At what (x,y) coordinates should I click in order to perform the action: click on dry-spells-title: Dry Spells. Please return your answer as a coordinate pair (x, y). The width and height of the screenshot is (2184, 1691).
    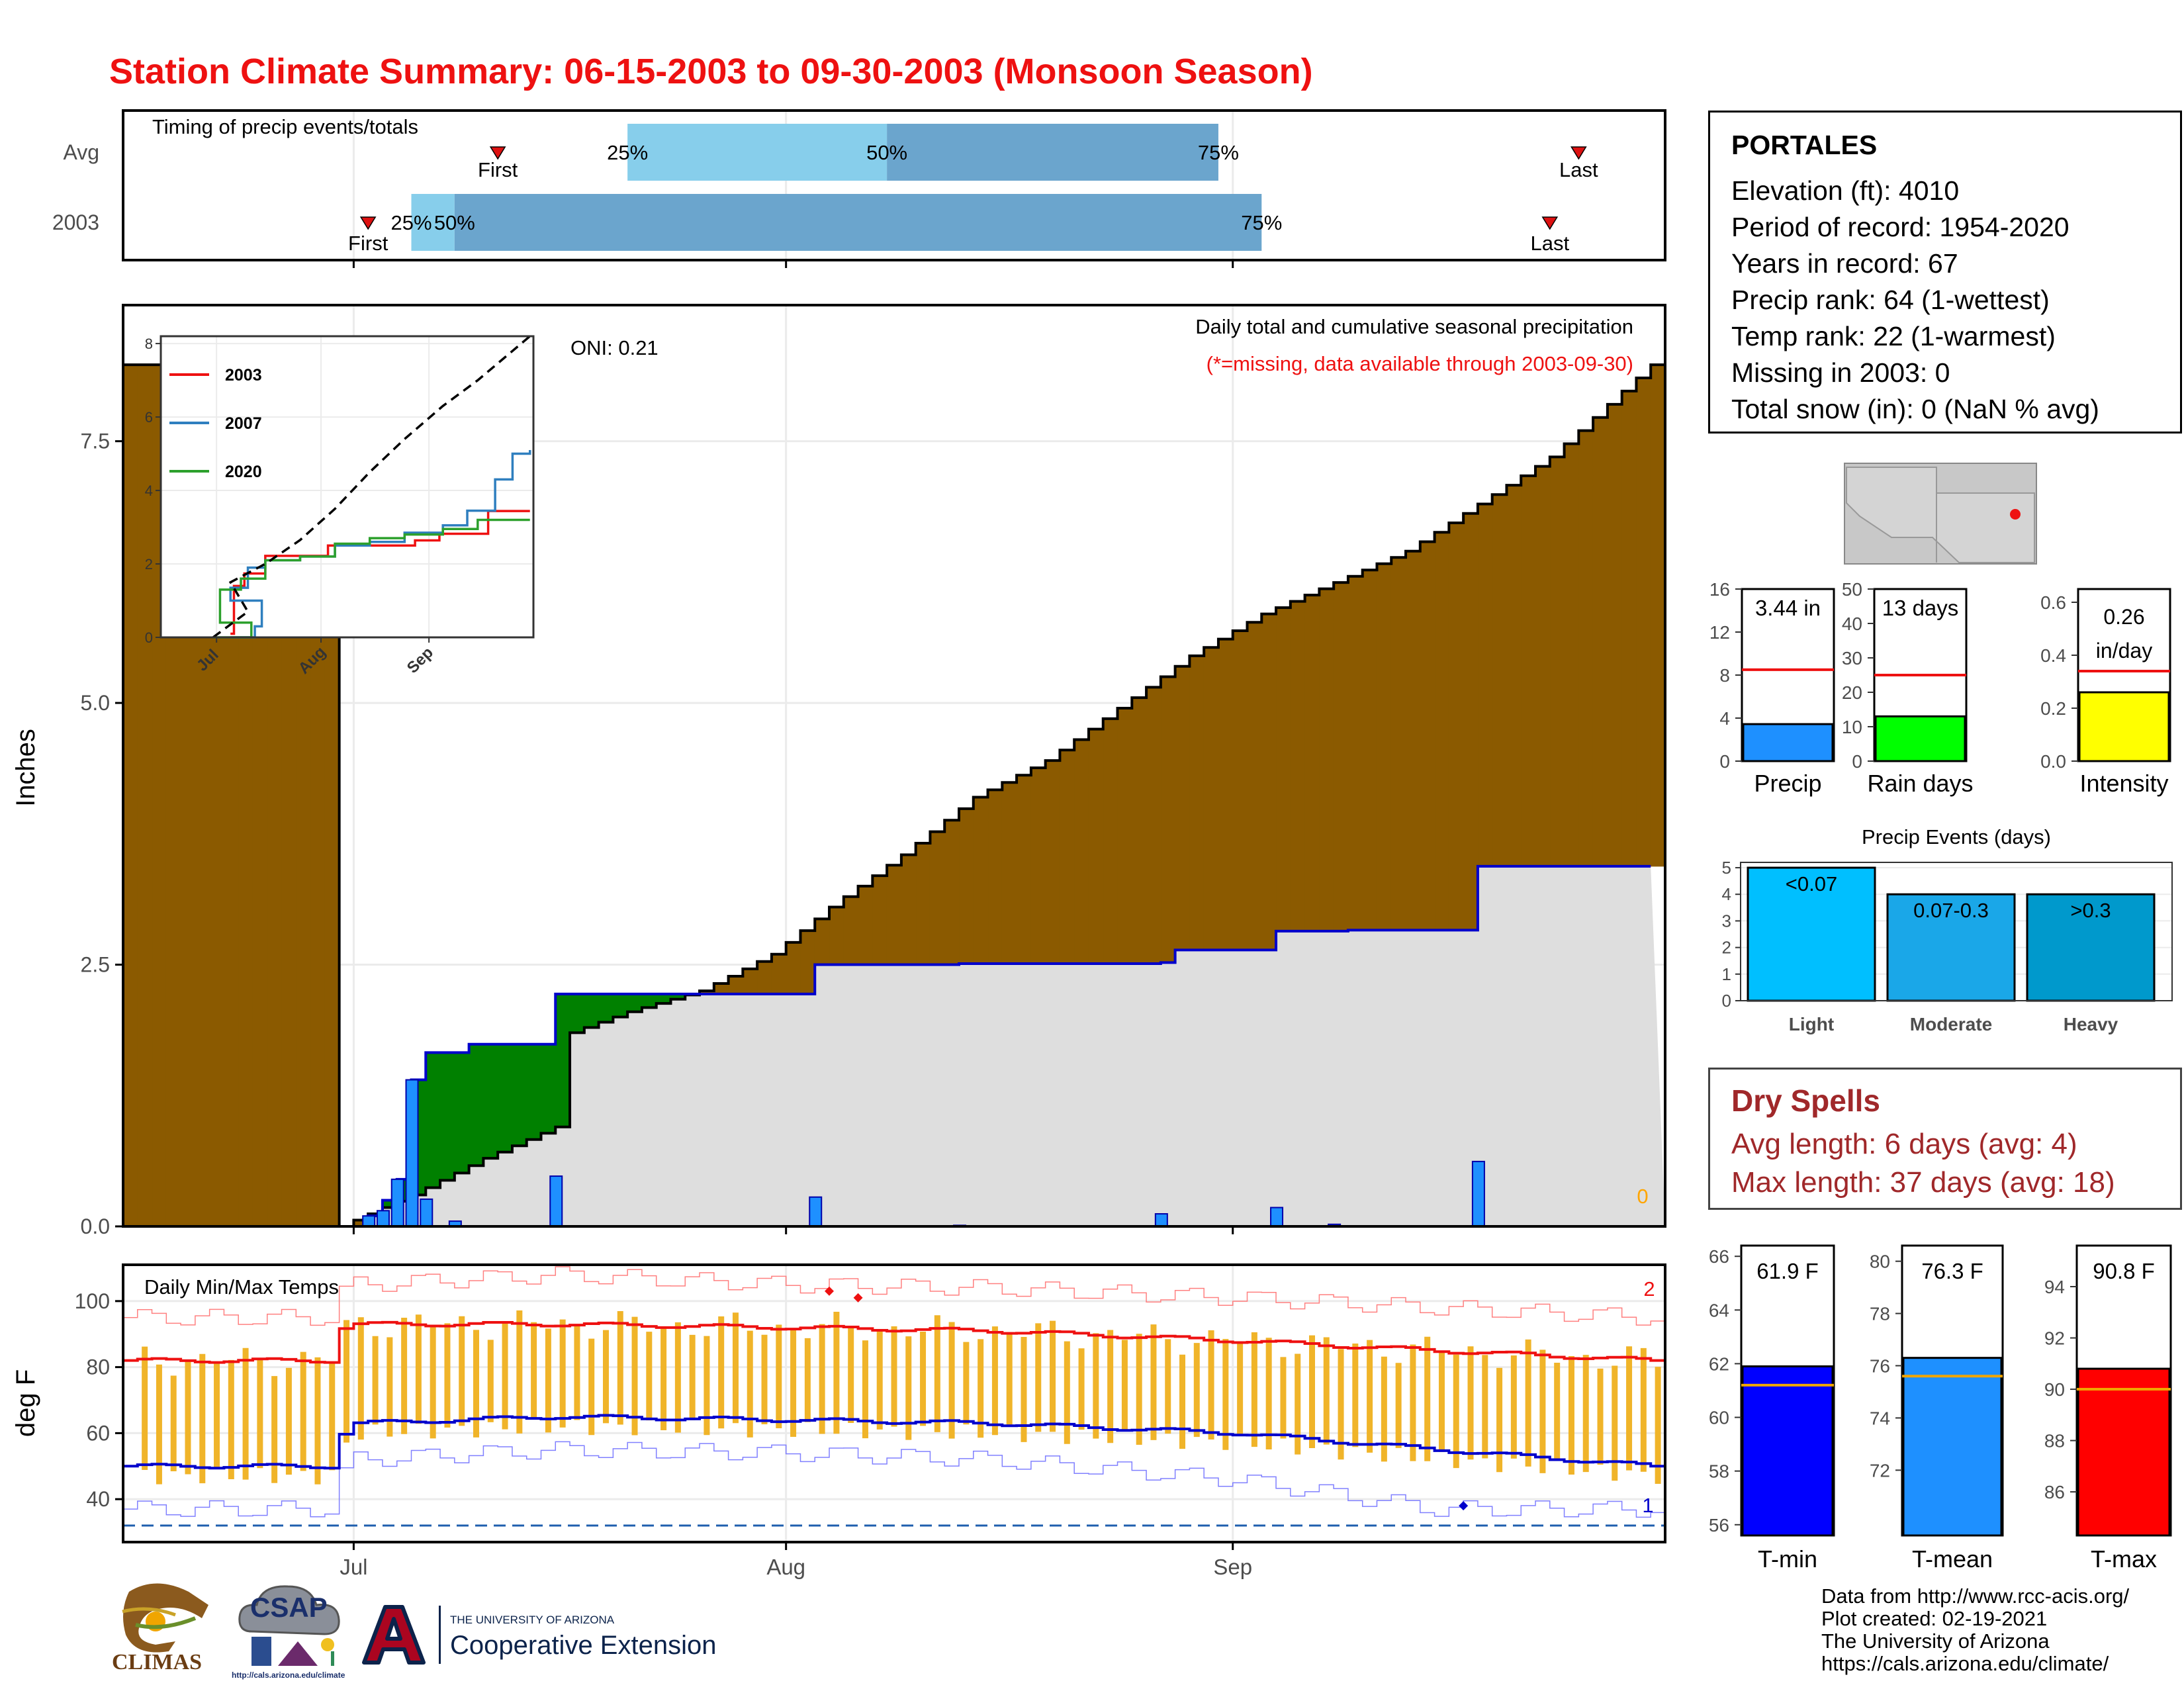
    Looking at the image, I should click on (1806, 1100).